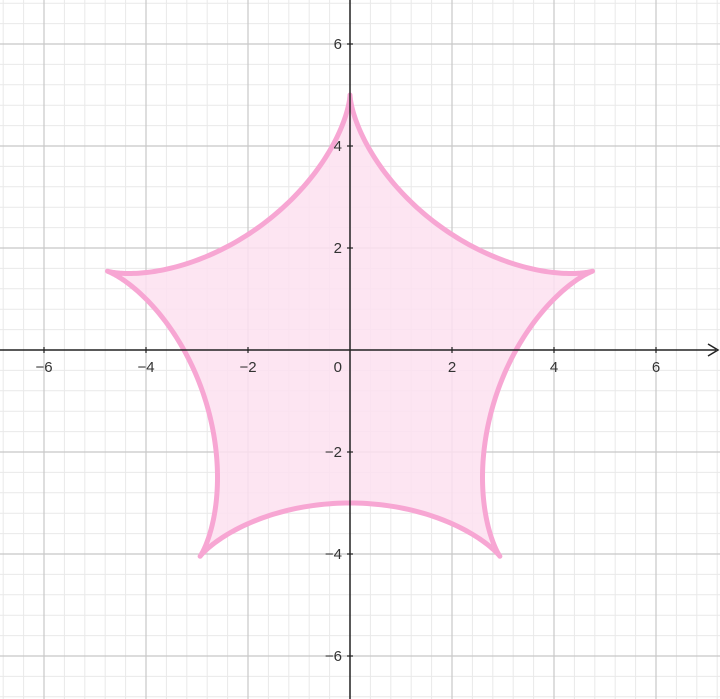 The image size is (720, 699). I want to click on x-tick-label: −4, so click(145, 367).